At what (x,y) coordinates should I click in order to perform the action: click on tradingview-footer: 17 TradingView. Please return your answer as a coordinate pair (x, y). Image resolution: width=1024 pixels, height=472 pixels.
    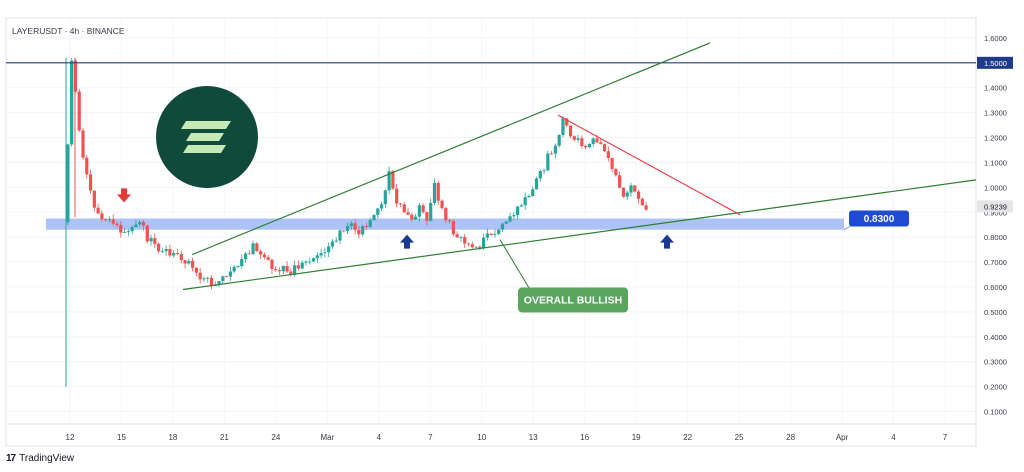
    Looking at the image, I should click on (40, 458).